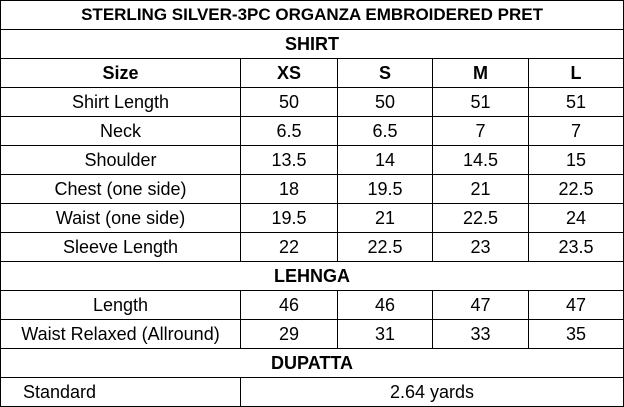  I want to click on table-row: Shirt Length 50 50 51 51, so click(312, 102).